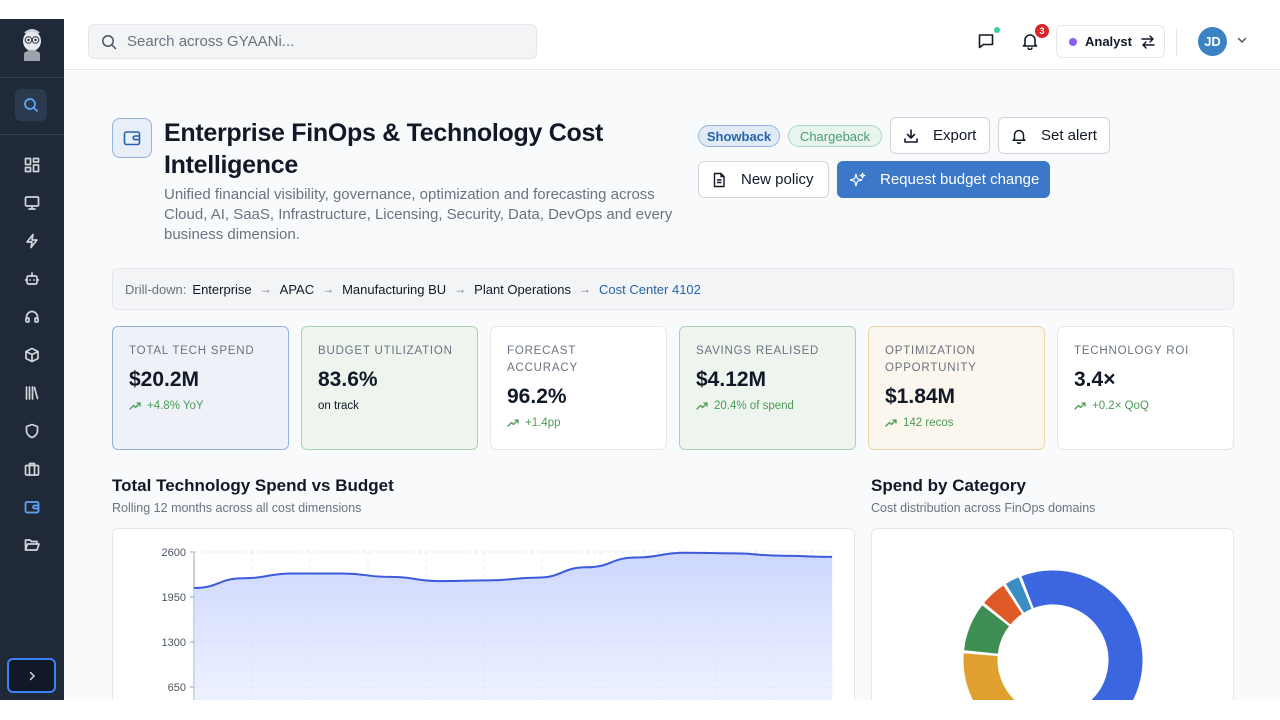 The width and height of the screenshot is (1280, 720). Describe the element at coordinates (758, 351) in the screenshot. I see `kpi-label: SAVINGS REALISED` at that location.